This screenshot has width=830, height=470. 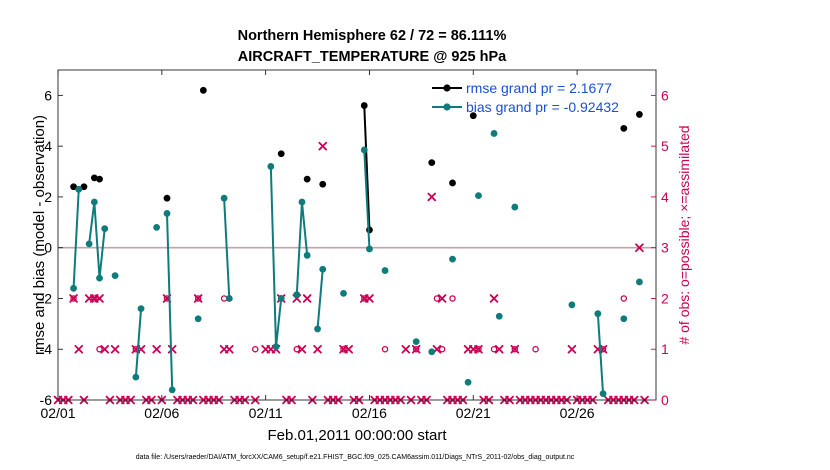 What do you see at coordinates (665, 146) in the screenshot?
I see `y-right-tick-label: 5` at bounding box center [665, 146].